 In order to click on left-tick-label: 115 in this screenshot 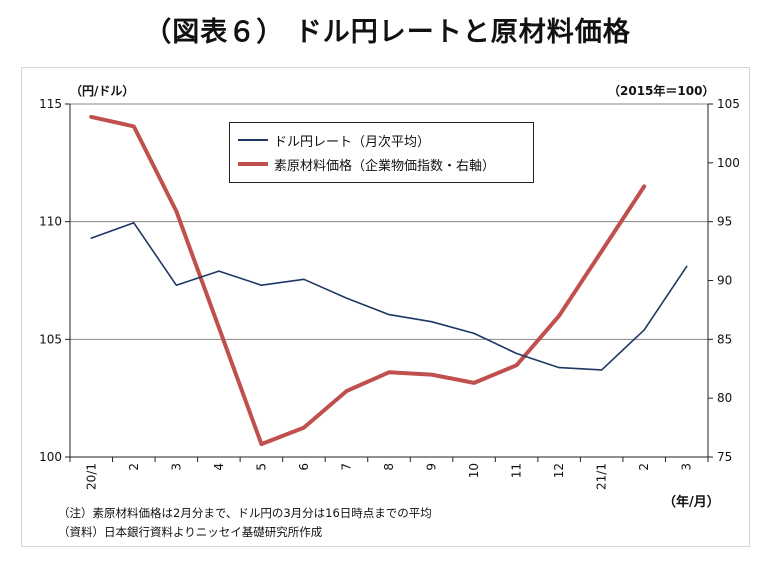, I will do `click(50, 104)`.